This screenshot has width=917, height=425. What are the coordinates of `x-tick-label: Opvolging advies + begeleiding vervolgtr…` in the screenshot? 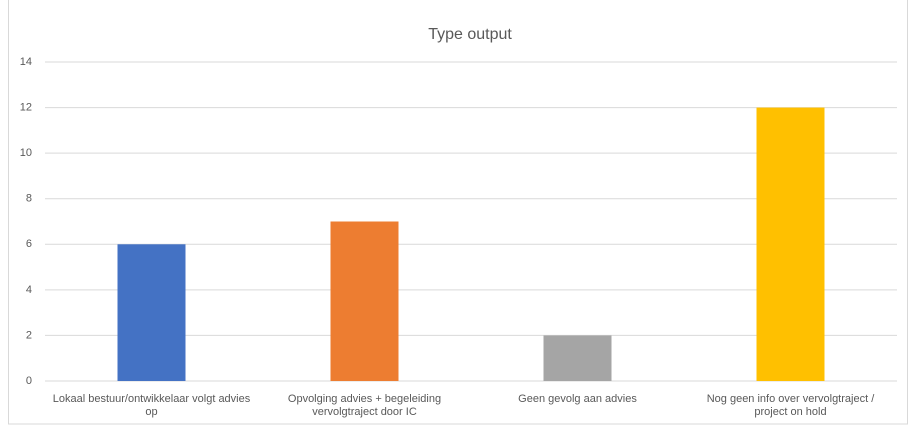 It's located at (364, 405).